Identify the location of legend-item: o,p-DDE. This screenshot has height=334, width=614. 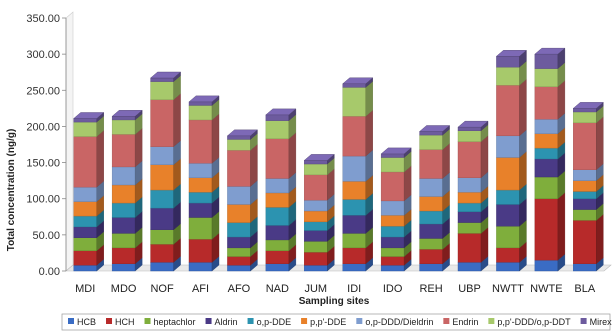
(269, 322).